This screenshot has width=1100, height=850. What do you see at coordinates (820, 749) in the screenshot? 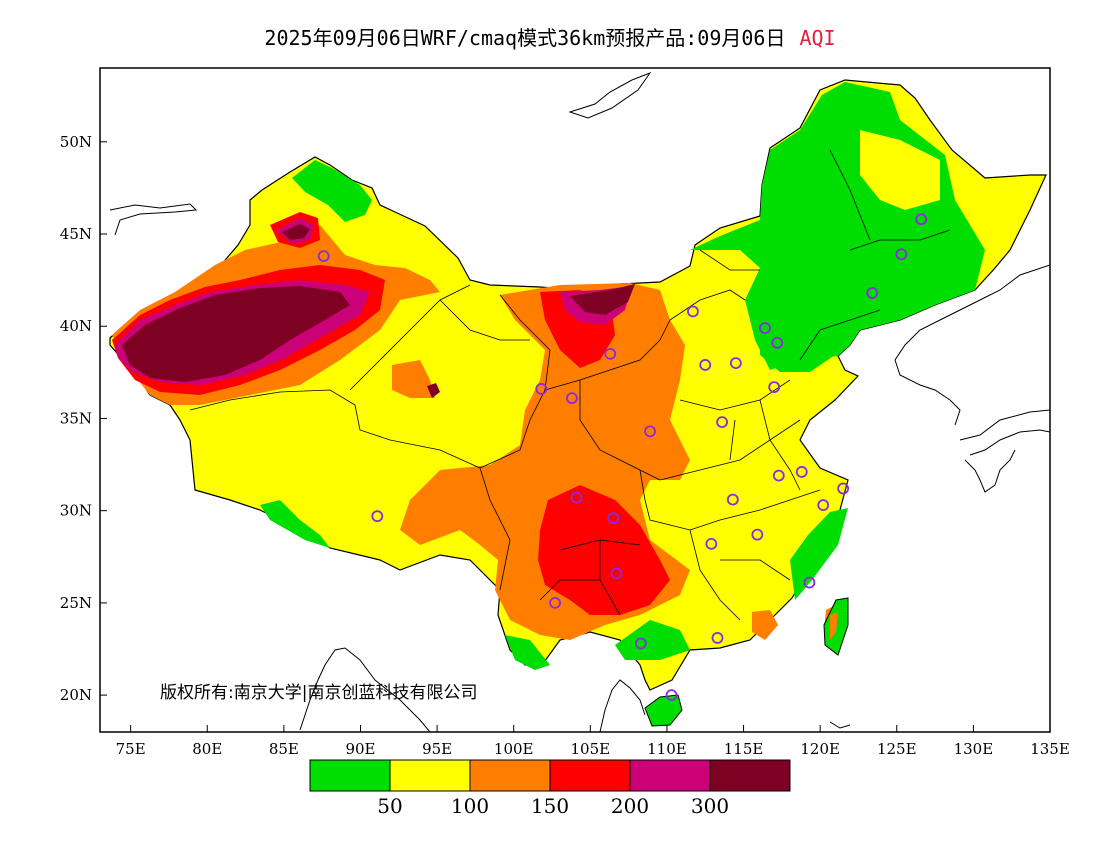
I see `x-tick-label: 120E` at bounding box center [820, 749].